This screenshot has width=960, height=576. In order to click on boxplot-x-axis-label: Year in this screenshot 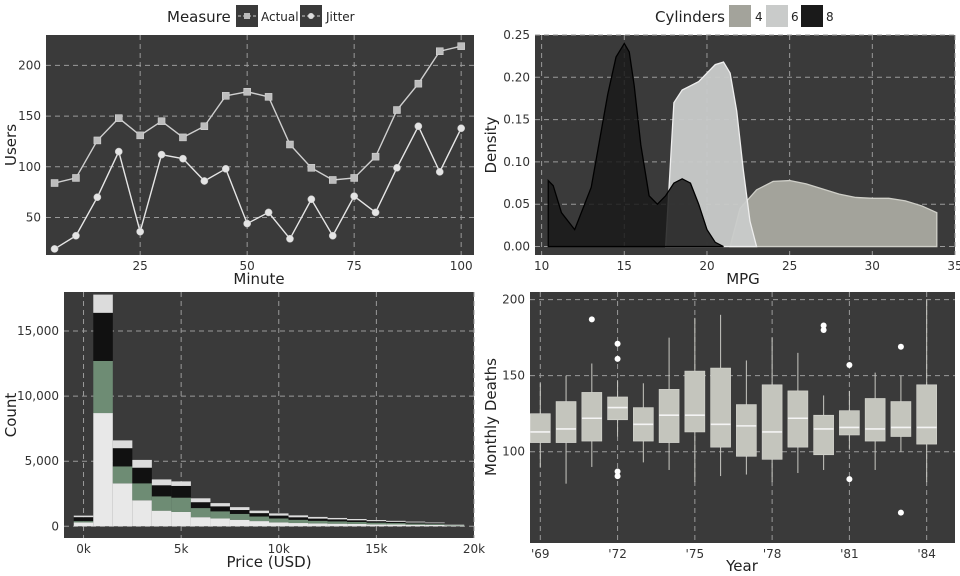, I will do `click(742, 566)`.